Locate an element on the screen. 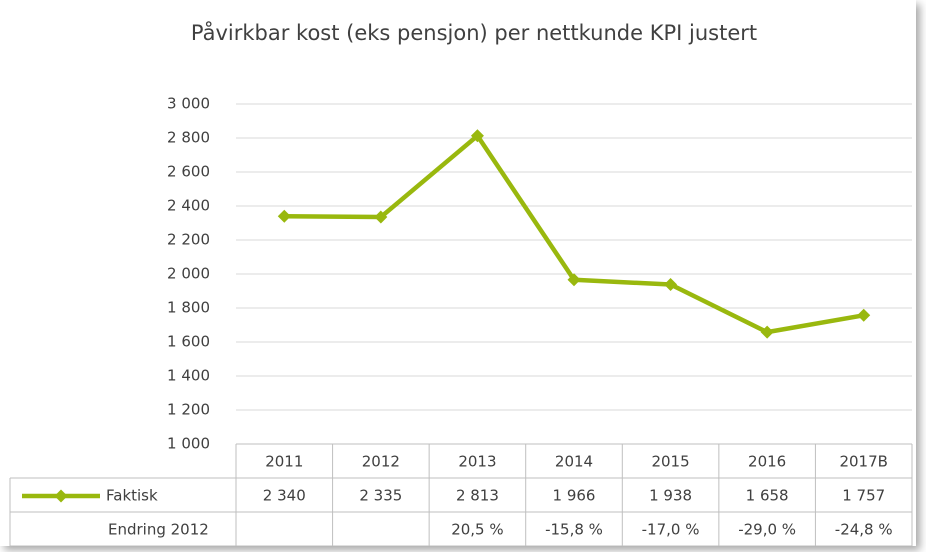  y-tick-label: 1 200 is located at coordinates (188, 410).